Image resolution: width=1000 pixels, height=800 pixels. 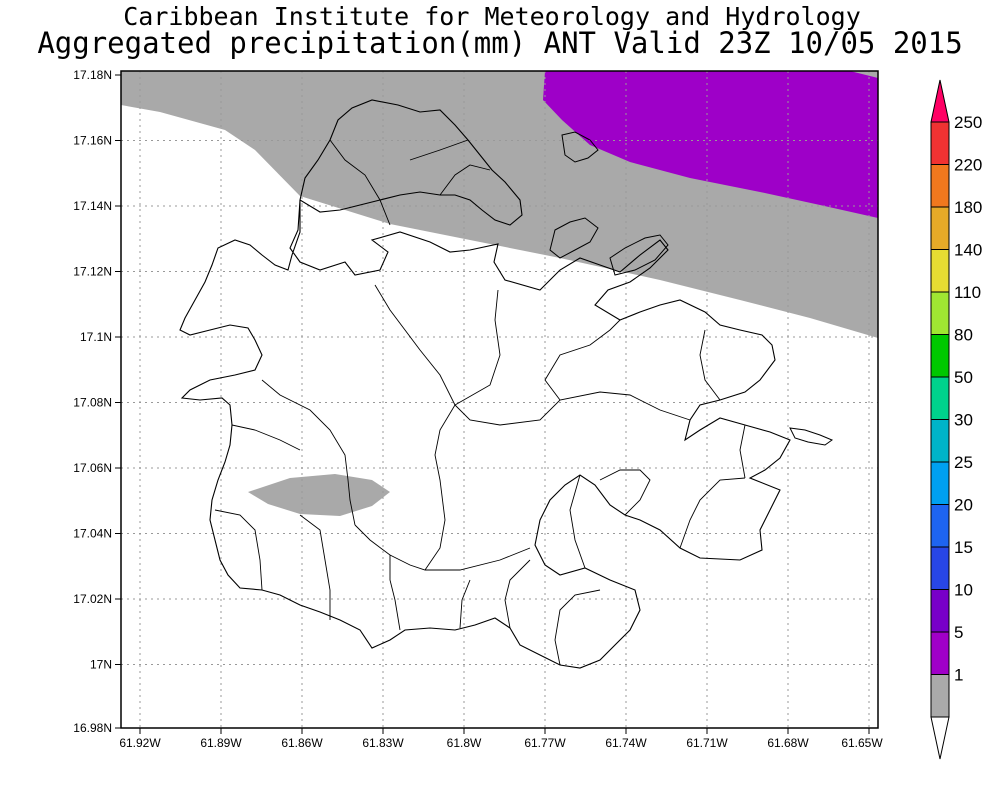 What do you see at coordinates (92, 272) in the screenshot?
I see `lat-label: 17.12N` at bounding box center [92, 272].